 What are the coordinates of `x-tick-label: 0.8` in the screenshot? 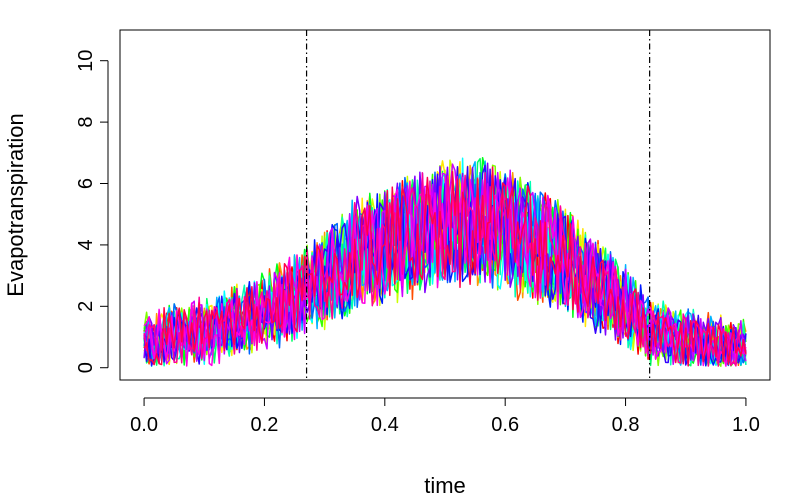 It's located at (626, 425).